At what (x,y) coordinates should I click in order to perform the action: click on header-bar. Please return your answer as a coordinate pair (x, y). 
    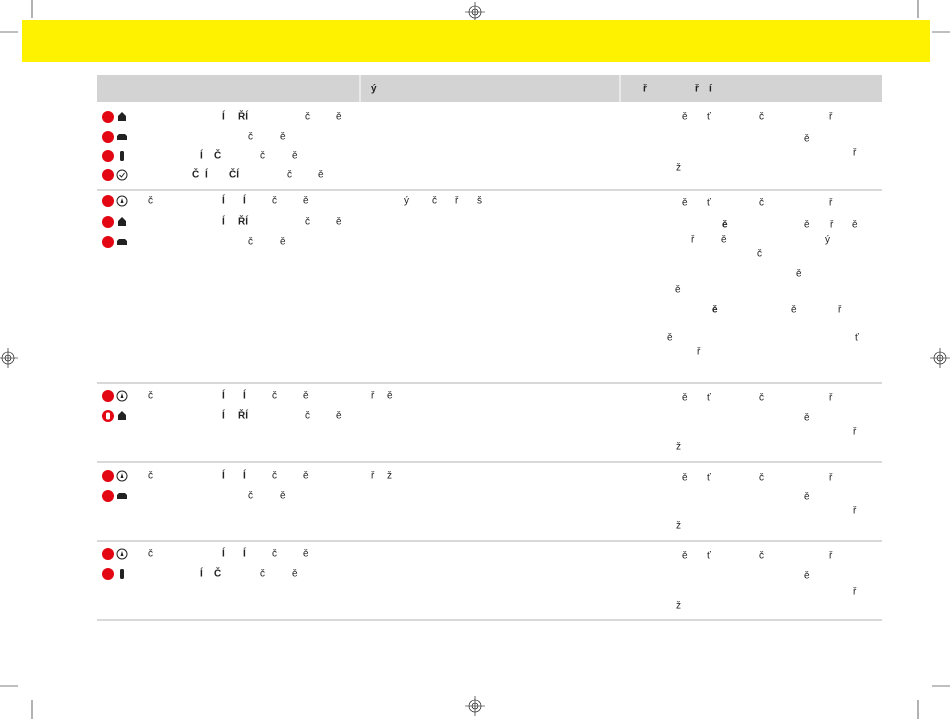
    Looking at the image, I should click on (476, 41).